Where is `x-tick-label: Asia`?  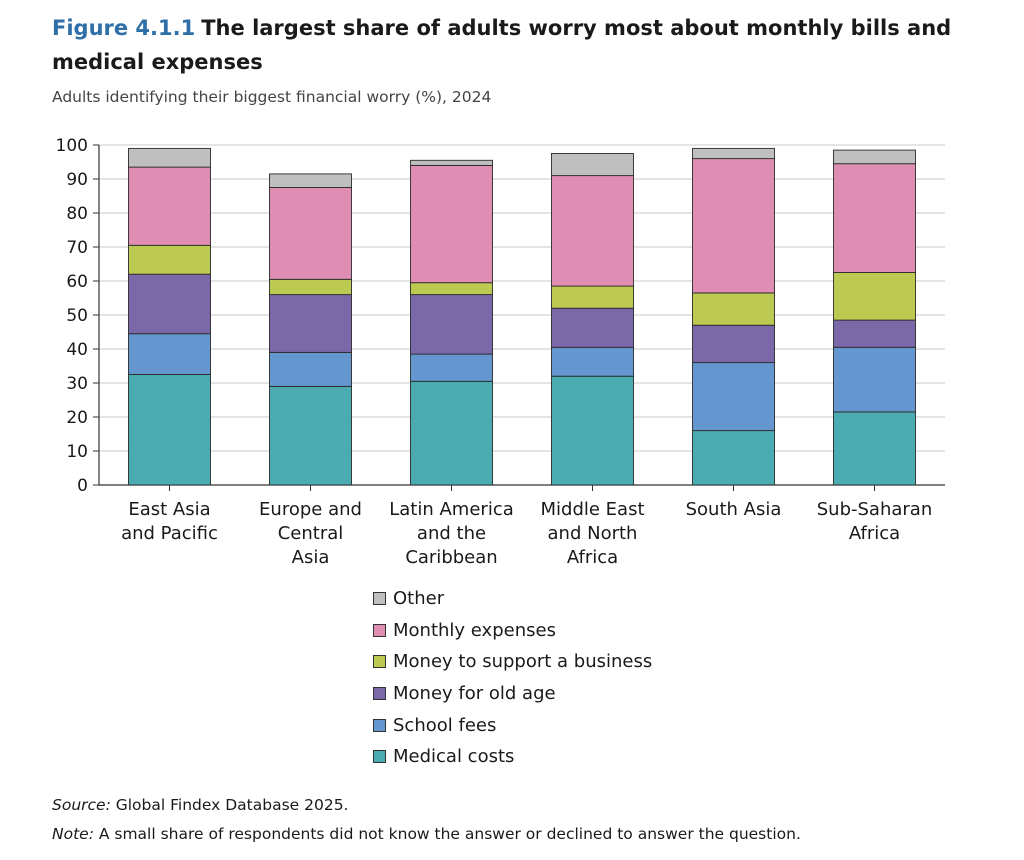
x-tick-label: Asia is located at coordinates (311, 557).